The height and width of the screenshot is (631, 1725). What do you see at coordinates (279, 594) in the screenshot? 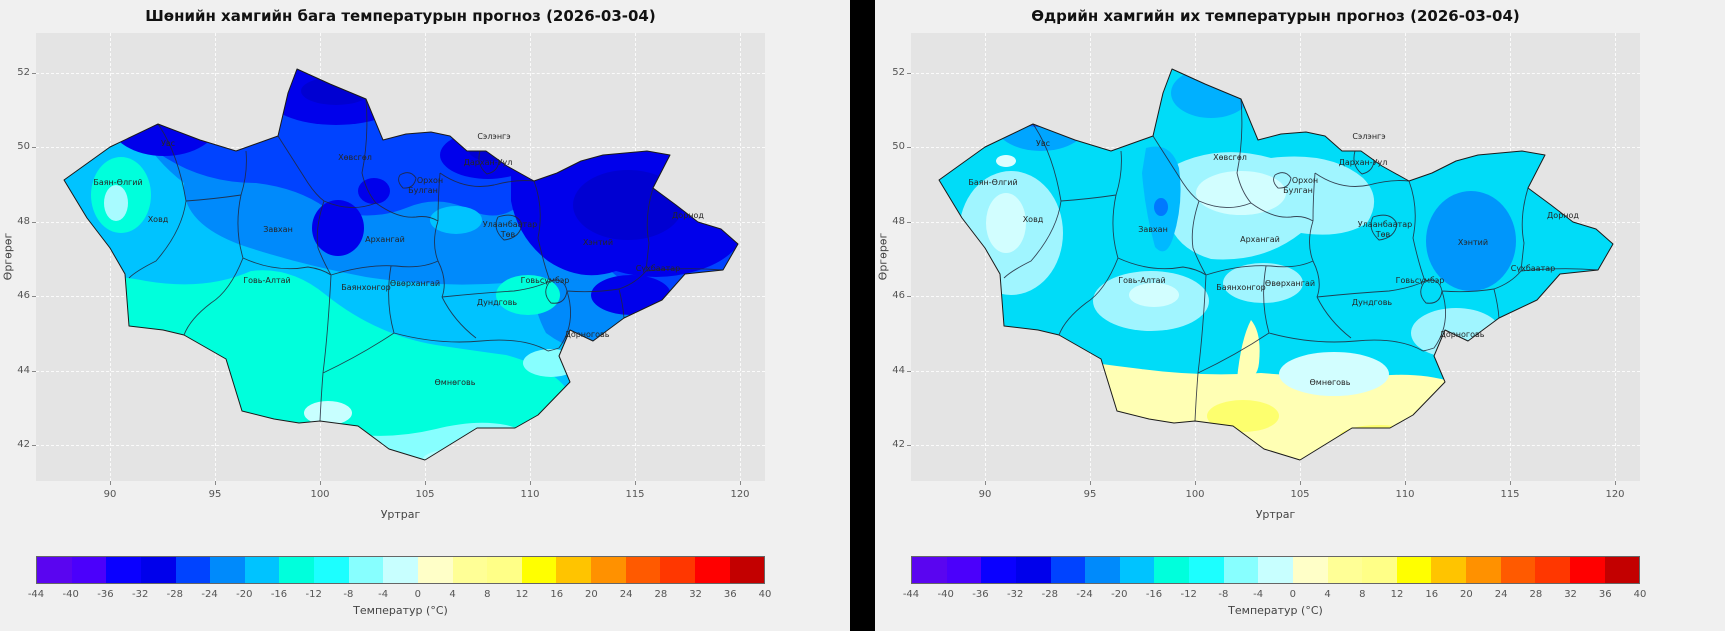
I see `colorbar-tick-label: -16` at bounding box center [279, 594].